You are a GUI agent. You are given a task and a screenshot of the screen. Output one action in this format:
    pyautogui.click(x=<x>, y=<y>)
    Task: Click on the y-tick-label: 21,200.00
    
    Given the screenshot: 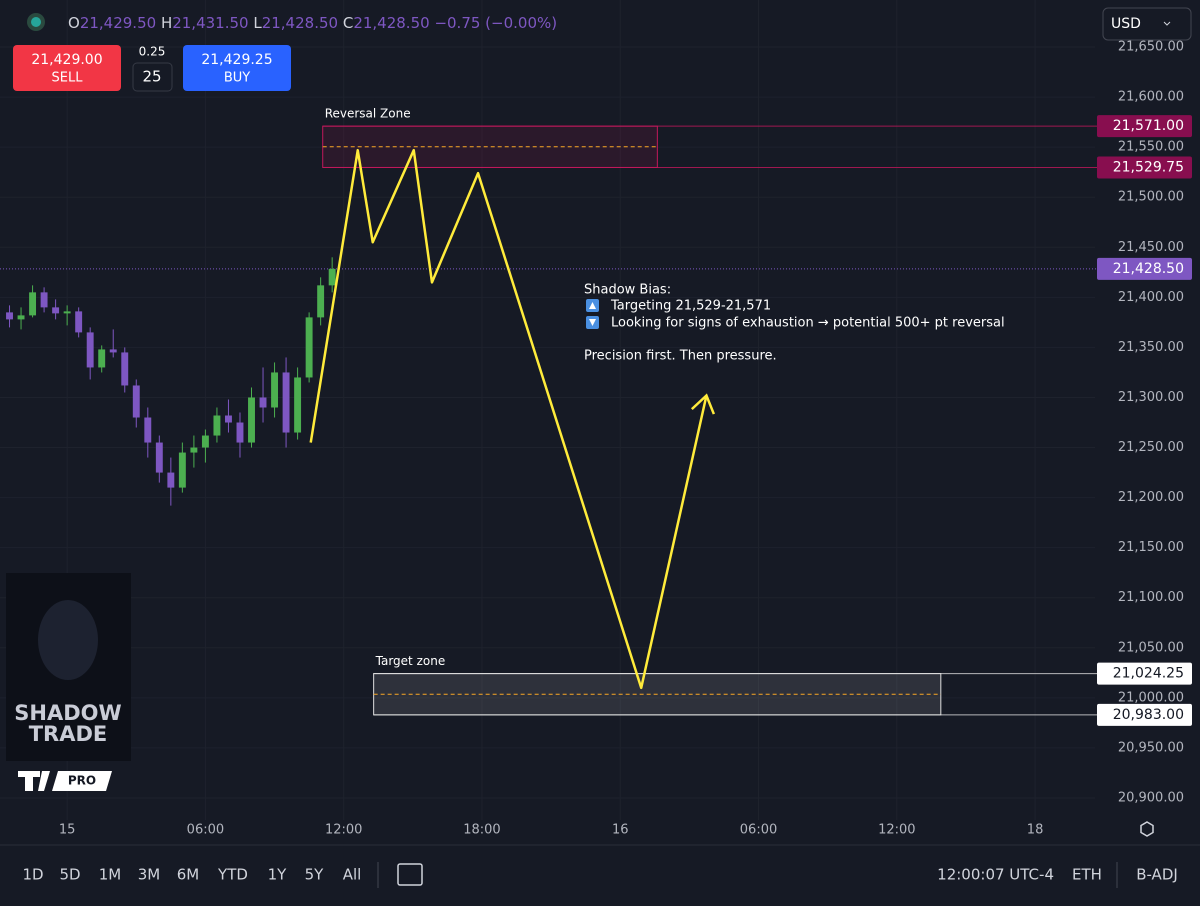 What is the action you would take?
    pyautogui.click(x=1151, y=497)
    